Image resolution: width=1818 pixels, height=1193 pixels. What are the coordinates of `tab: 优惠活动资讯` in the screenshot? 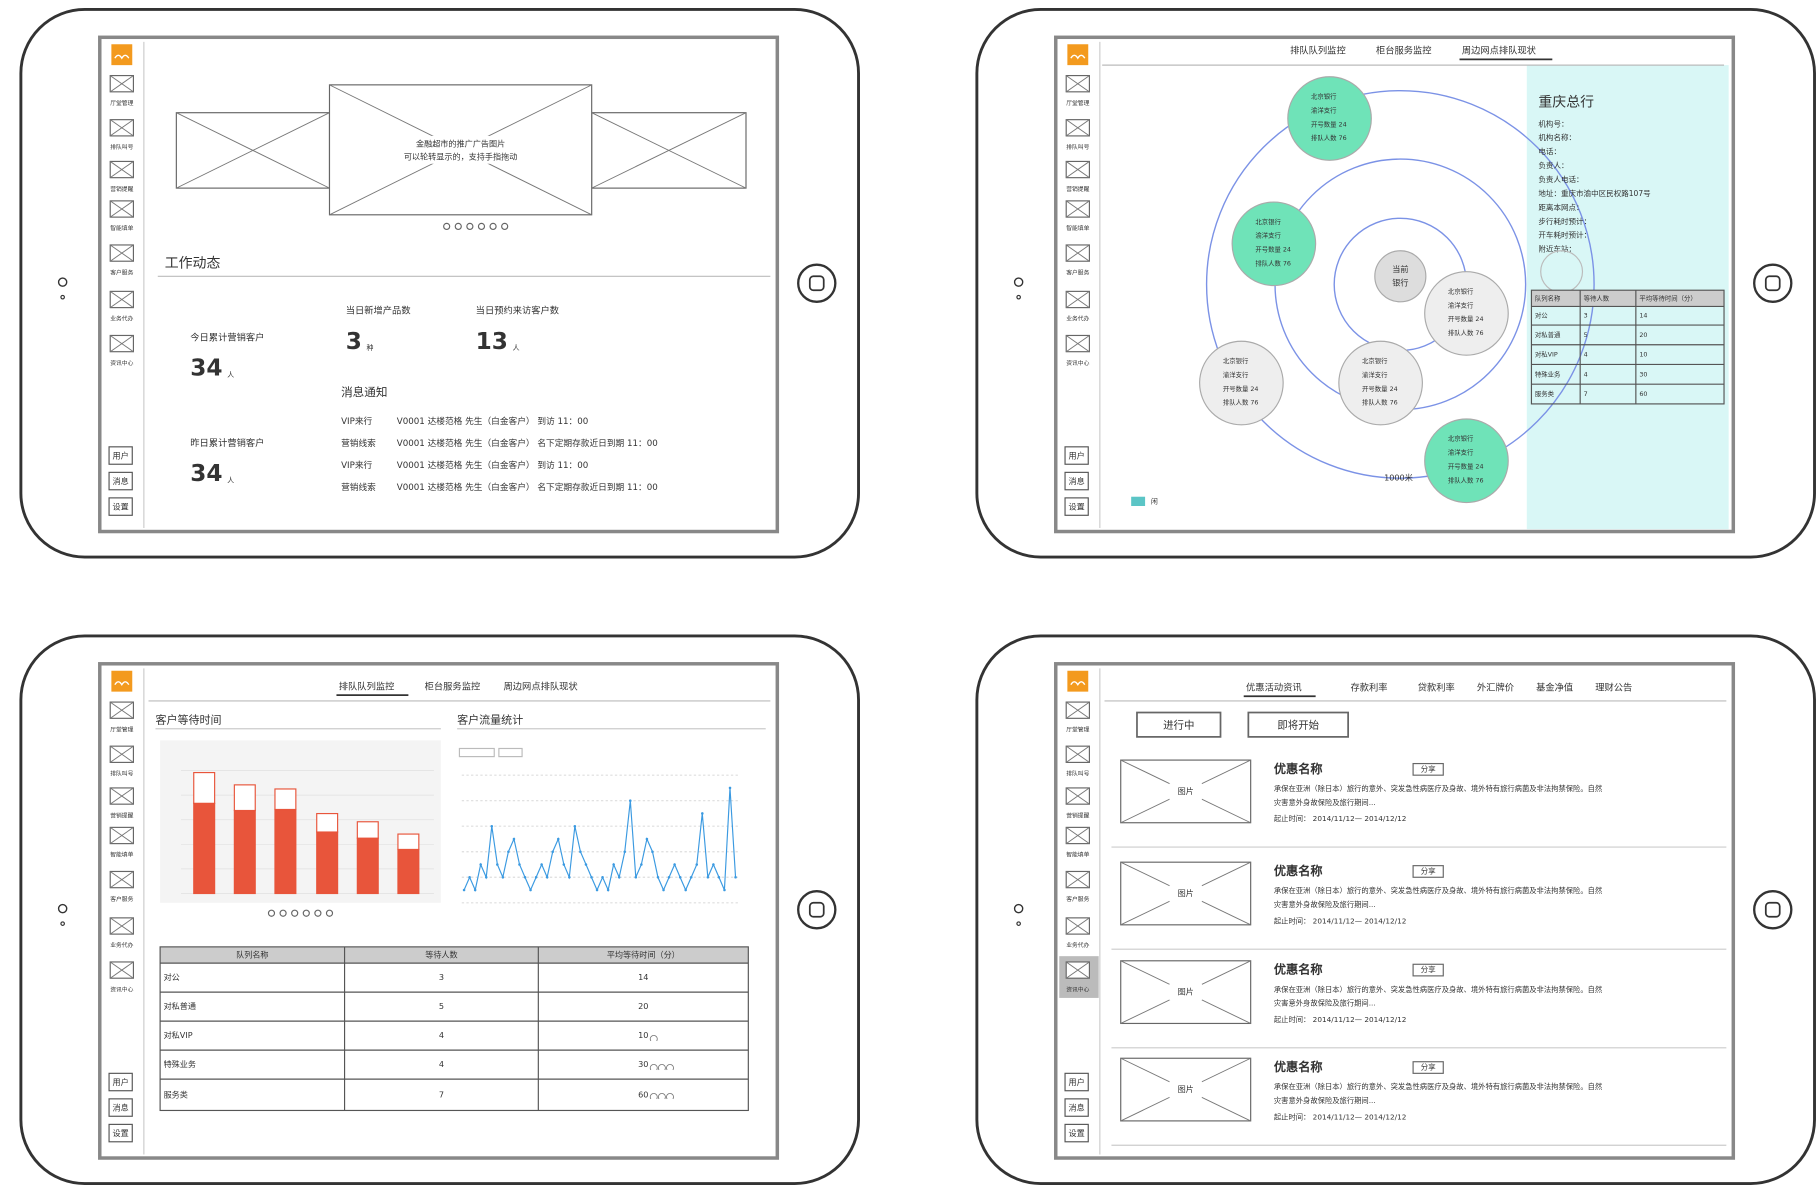 It's located at (1274, 688).